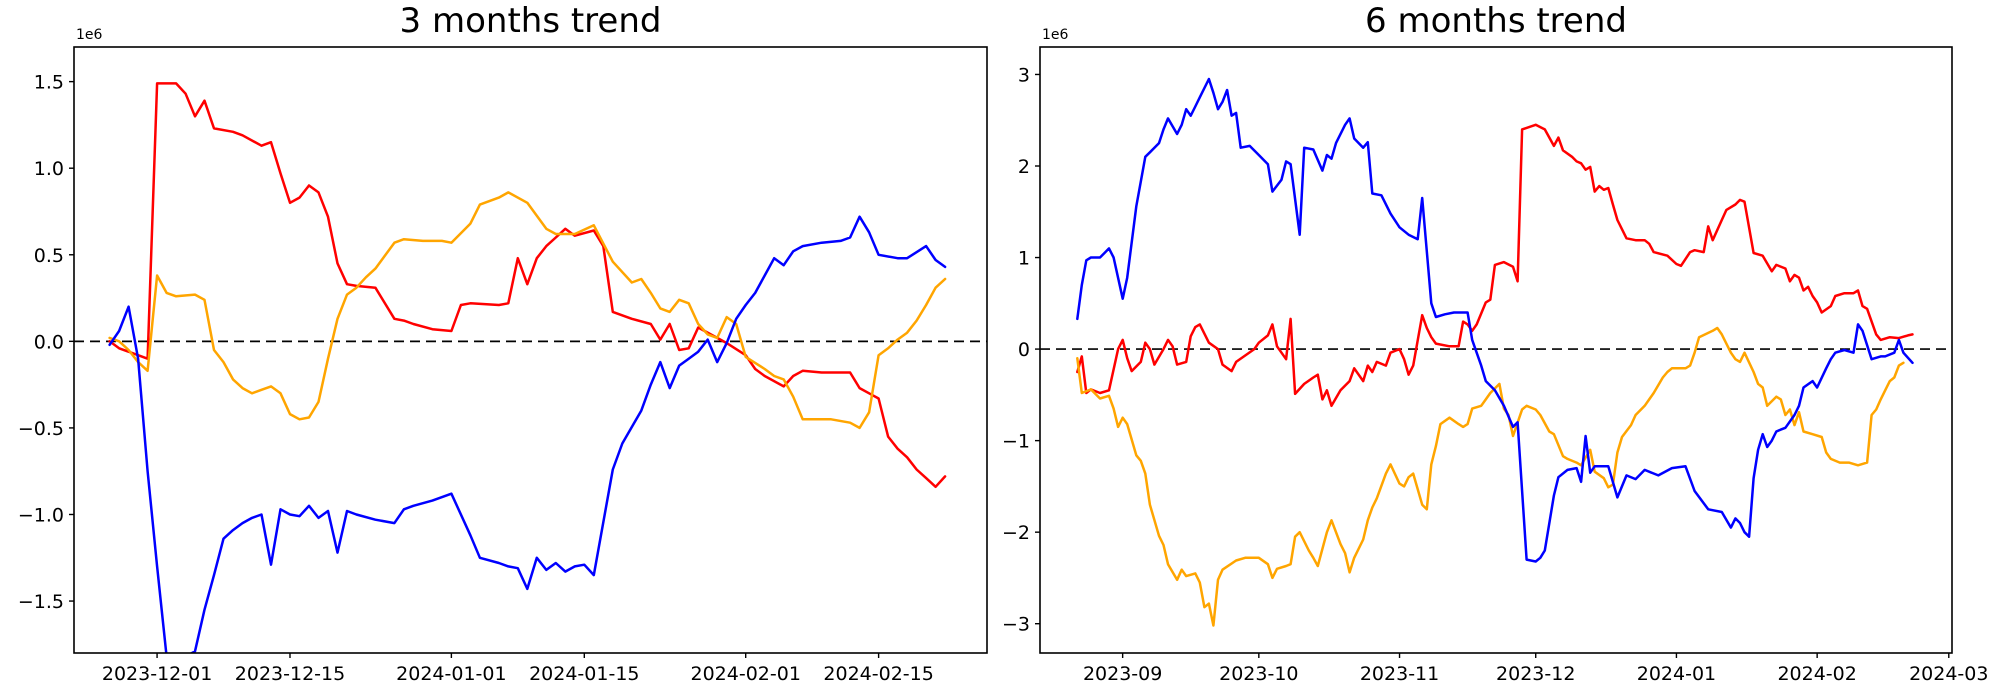 The image size is (2000, 700). What do you see at coordinates (89, 35) in the screenshot?
I see `y-axis-offset-label-left: 1e6` at bounding box center [89, 35].